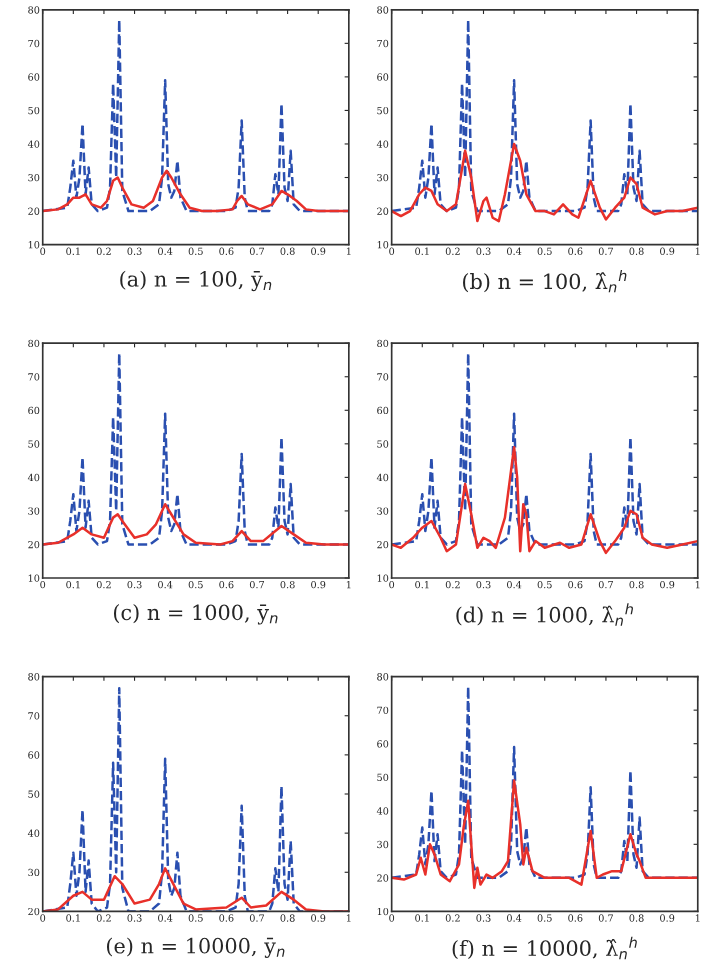  What do you see at coordinates (544, 614) in the screenshot?
I see `x-axis-title: (d) n = 1000, λ̂$_{n}$$^{h}$` at bounding box center [544, 614].